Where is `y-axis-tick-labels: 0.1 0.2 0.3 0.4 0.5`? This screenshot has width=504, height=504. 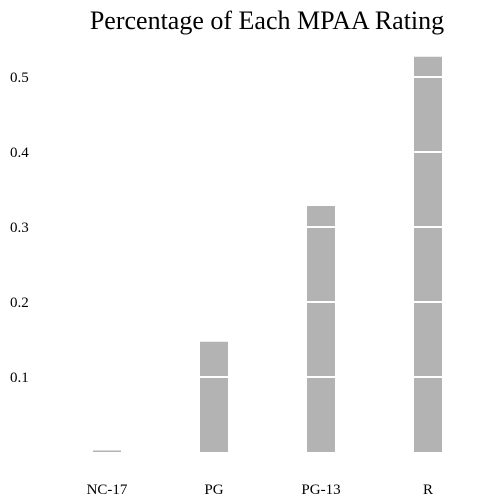
y-axis-tick-labels: 0.1 0.2 0.3 0.4 0.5 is located at coordinates (19, 228).